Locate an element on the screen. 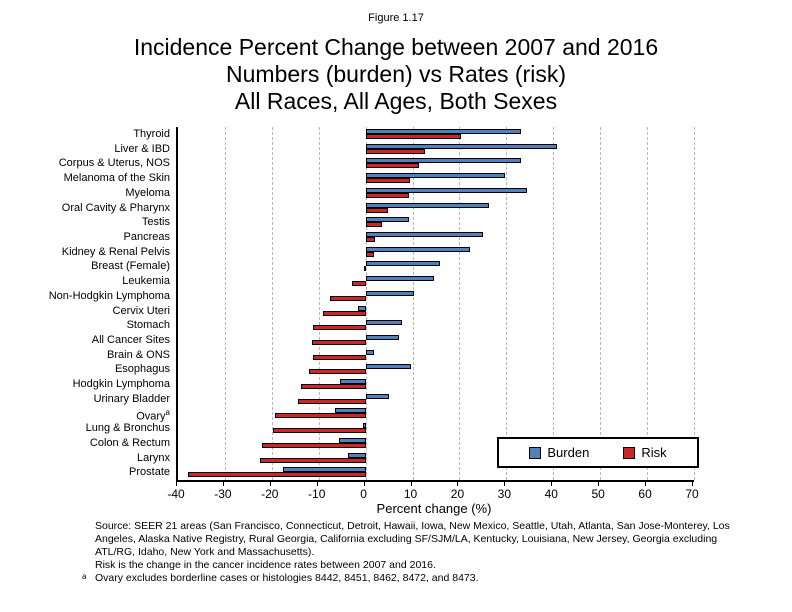 Image resolution: width=792 pixels, height=612 pixels. title-line-3: All Races, All Ages, Both Sexes is located at coordinates (396, 101).